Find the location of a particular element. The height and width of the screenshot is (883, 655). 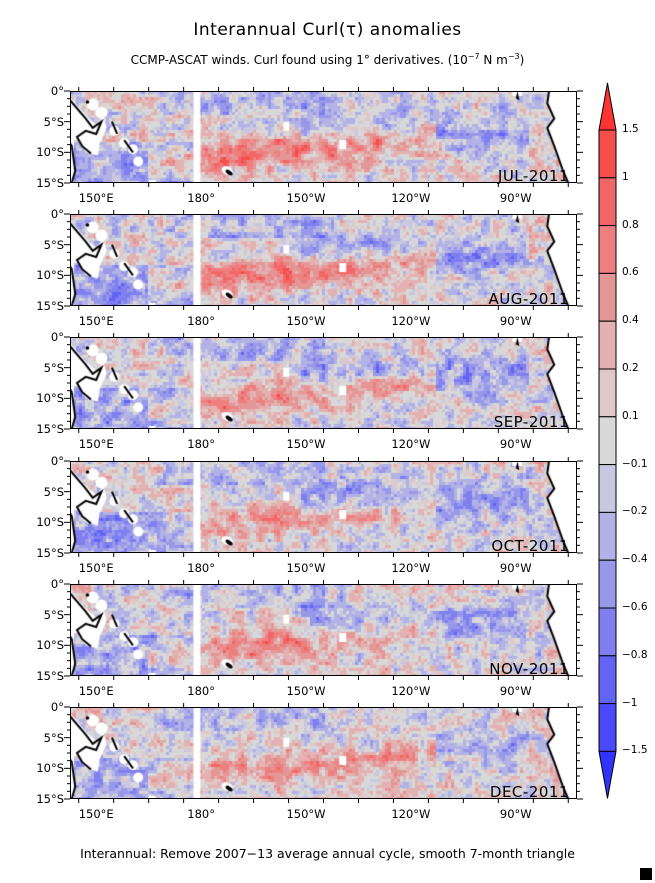

map-panel: SEP-2011 is located at coordinates (323, 383).